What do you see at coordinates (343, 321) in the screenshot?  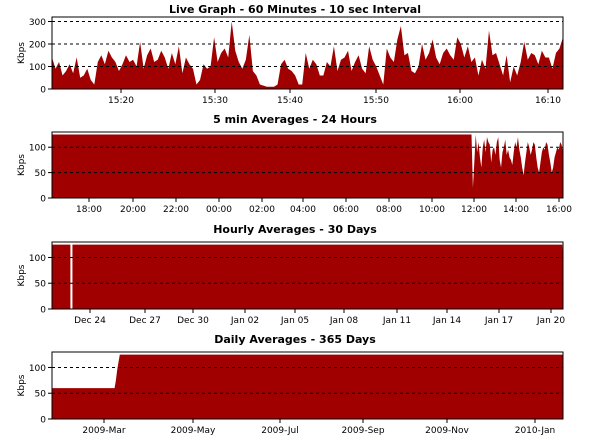 I see `x-tick-label: Jan 08` at bounding box center [343, 321].